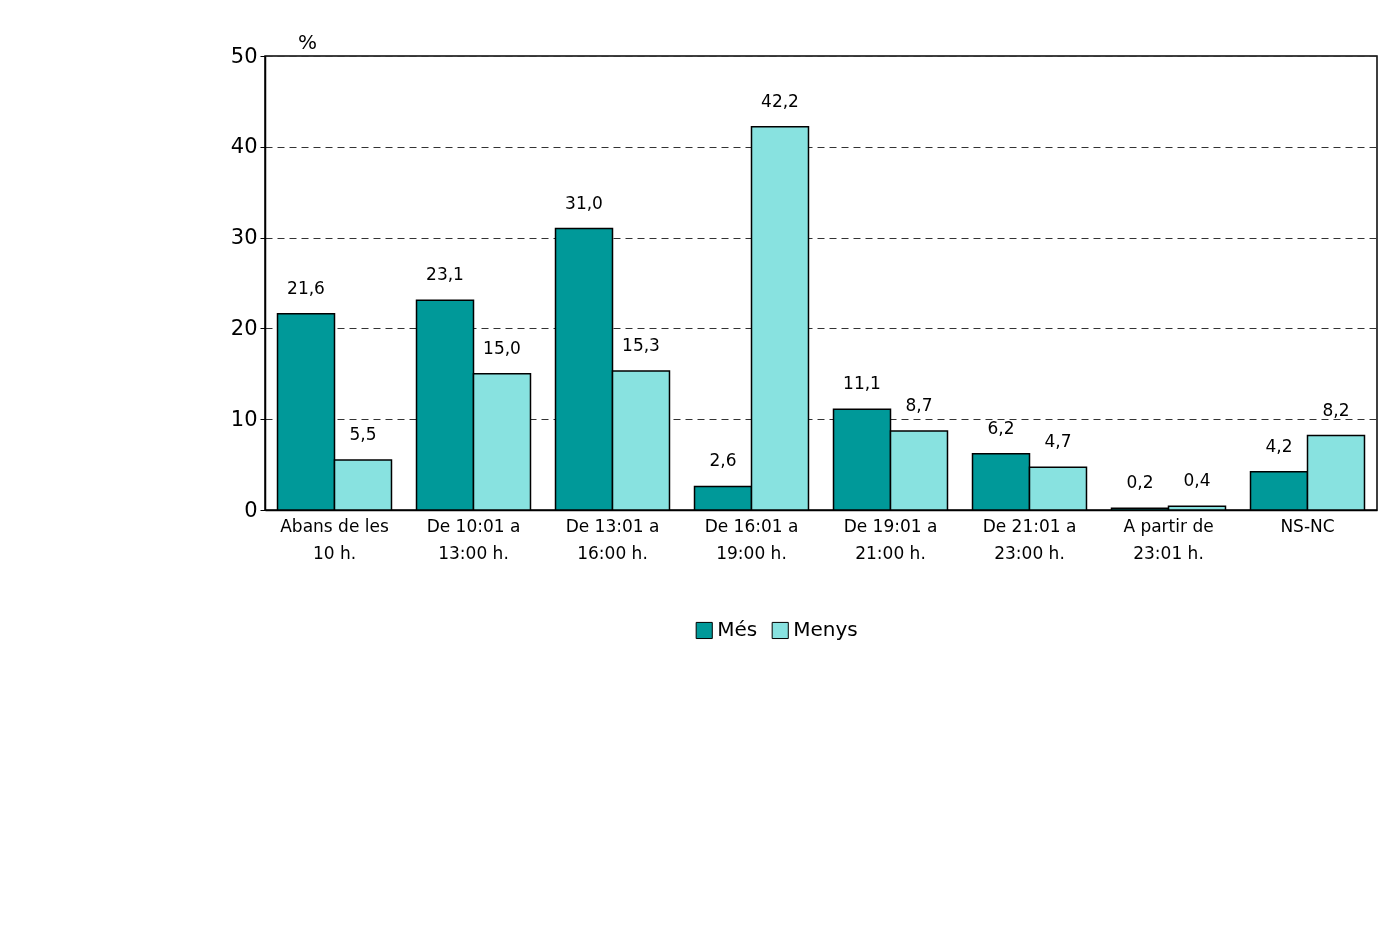  What do you see at coordinates (1168, 539) in the screenshot?
I see `x-tick-label: A partir de 23:01 h.` at bounding box center [1168, 539].